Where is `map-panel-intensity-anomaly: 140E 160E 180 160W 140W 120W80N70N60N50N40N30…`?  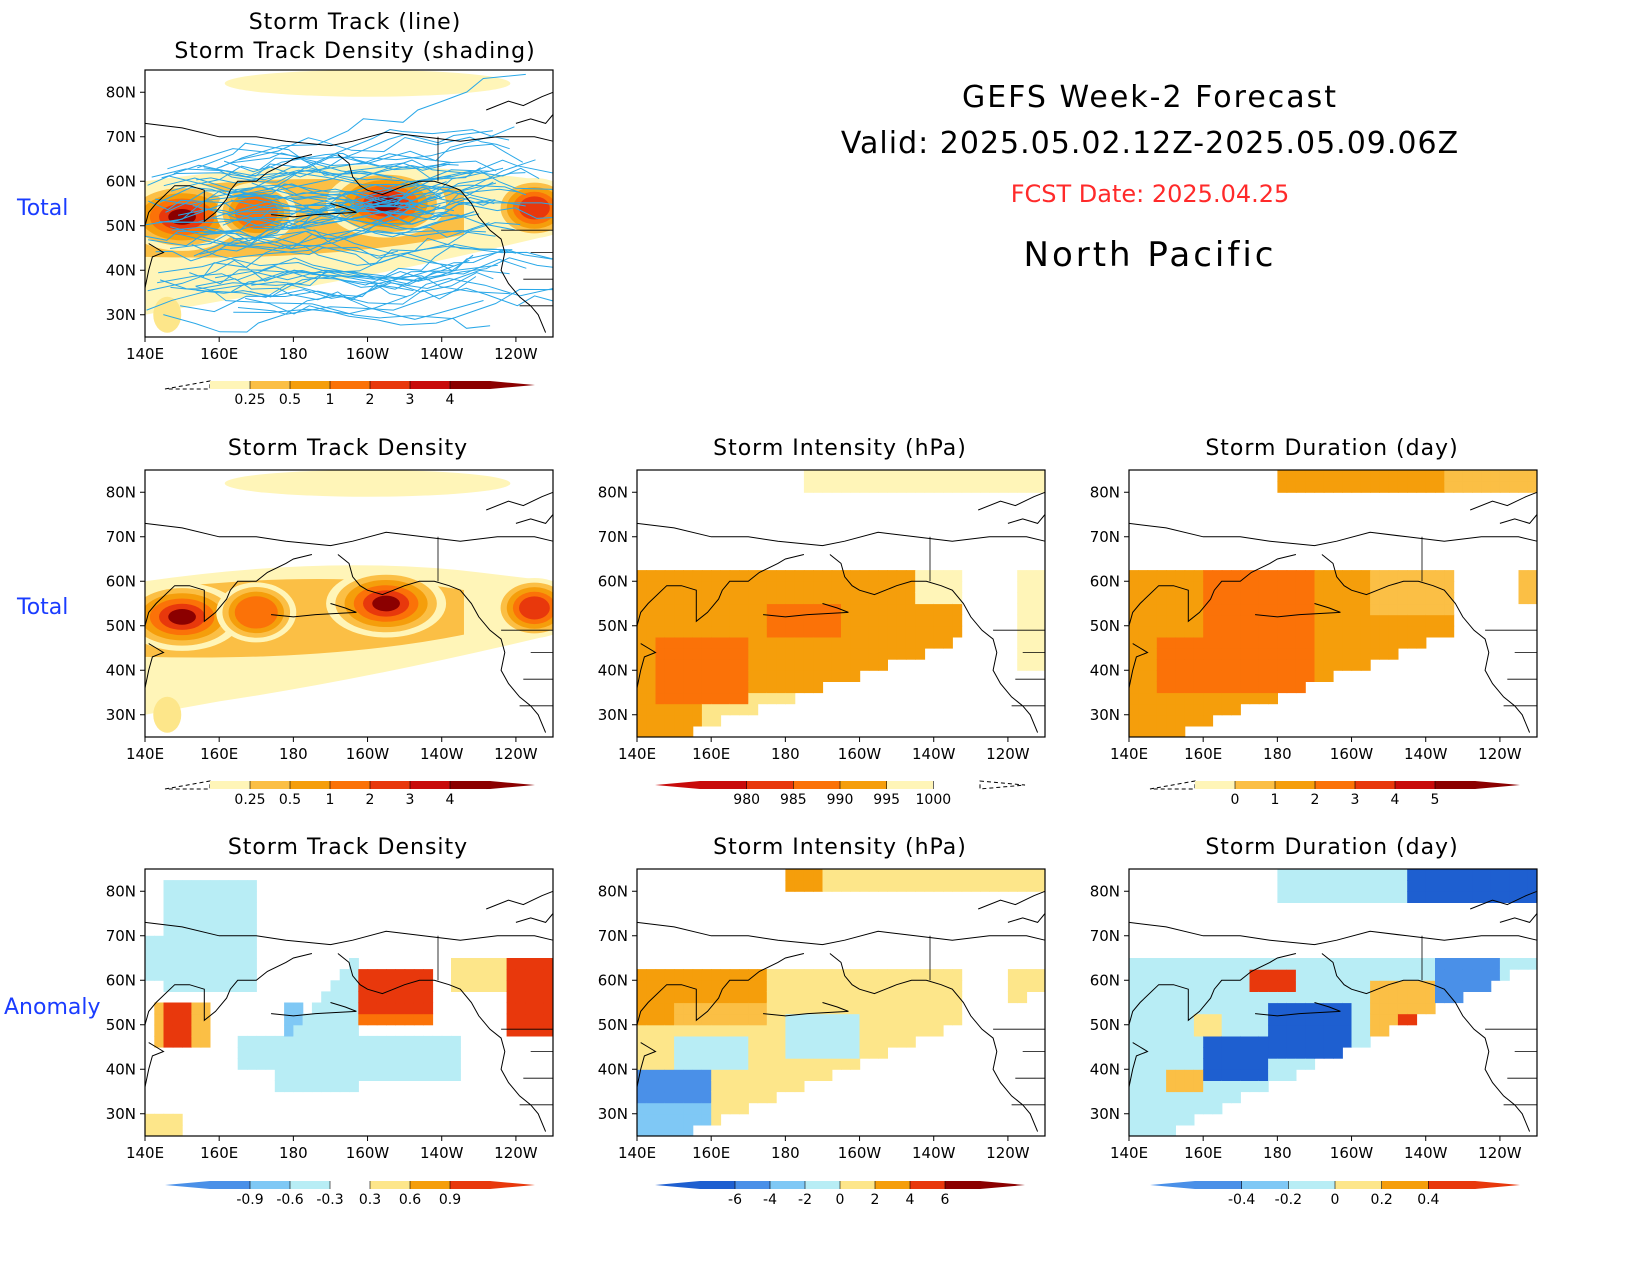 map-panel-intensity-anomaly: 140E 160E 180 160W 140W 120W80N70N60N50N40N30… is located at coordinates (822, 1015).